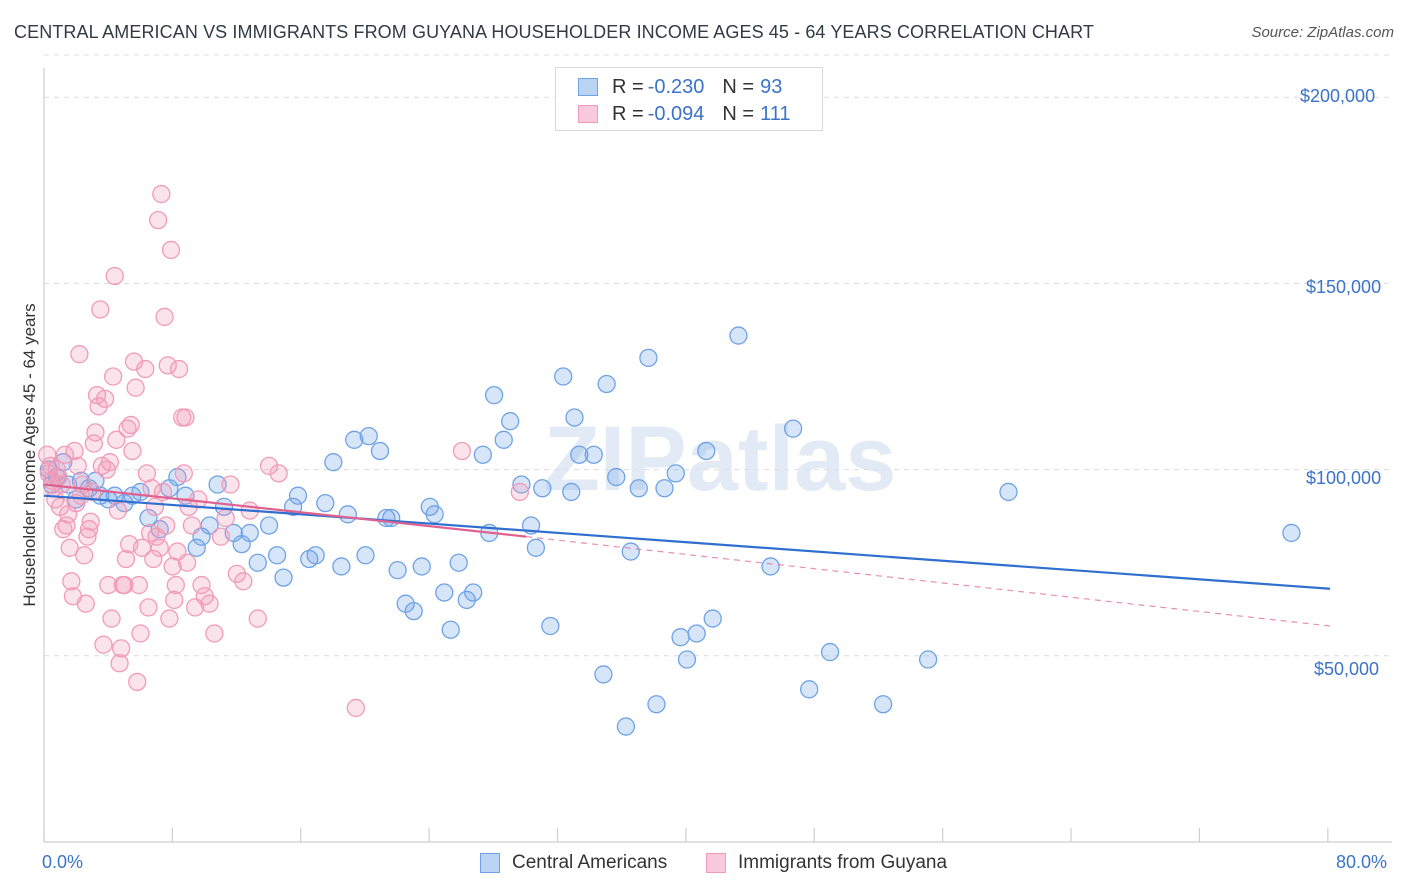  Describe the element at coordinates (928, 581) in the screenshot. I see `trend-line-guyana-extension` at that location.